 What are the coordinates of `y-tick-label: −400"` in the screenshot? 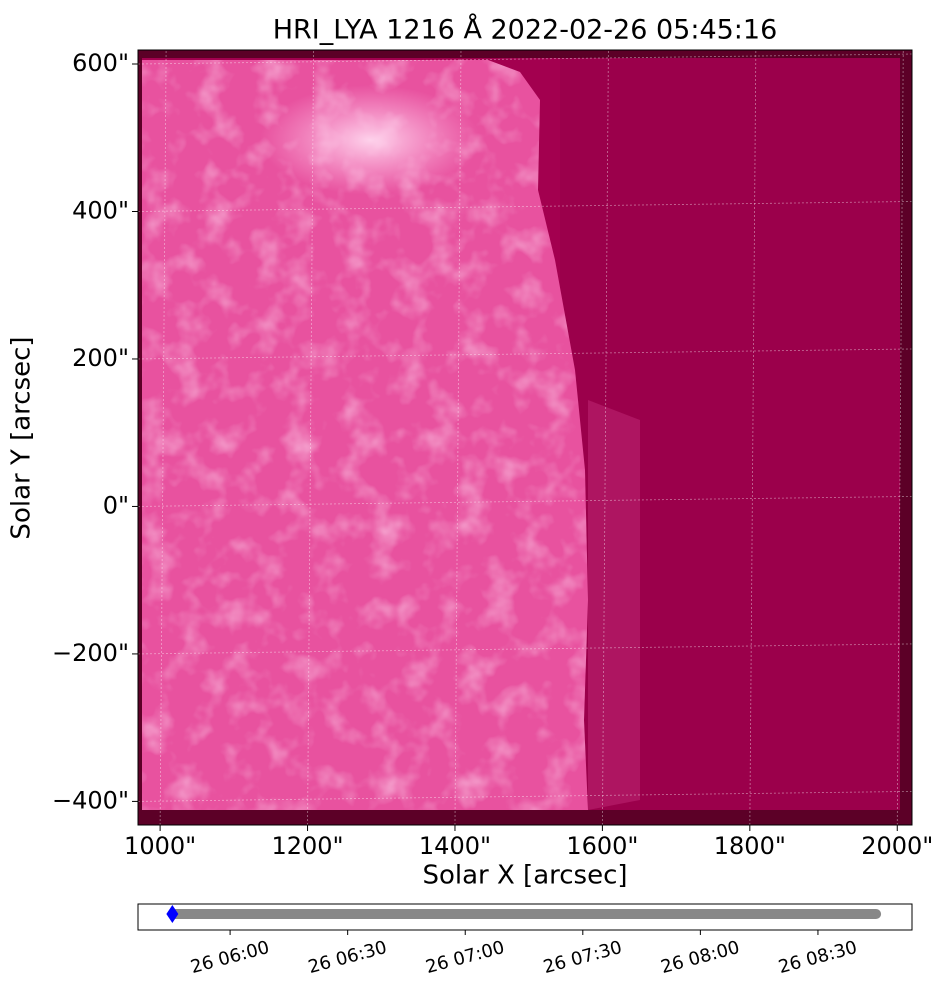 It's located at (90, 800).